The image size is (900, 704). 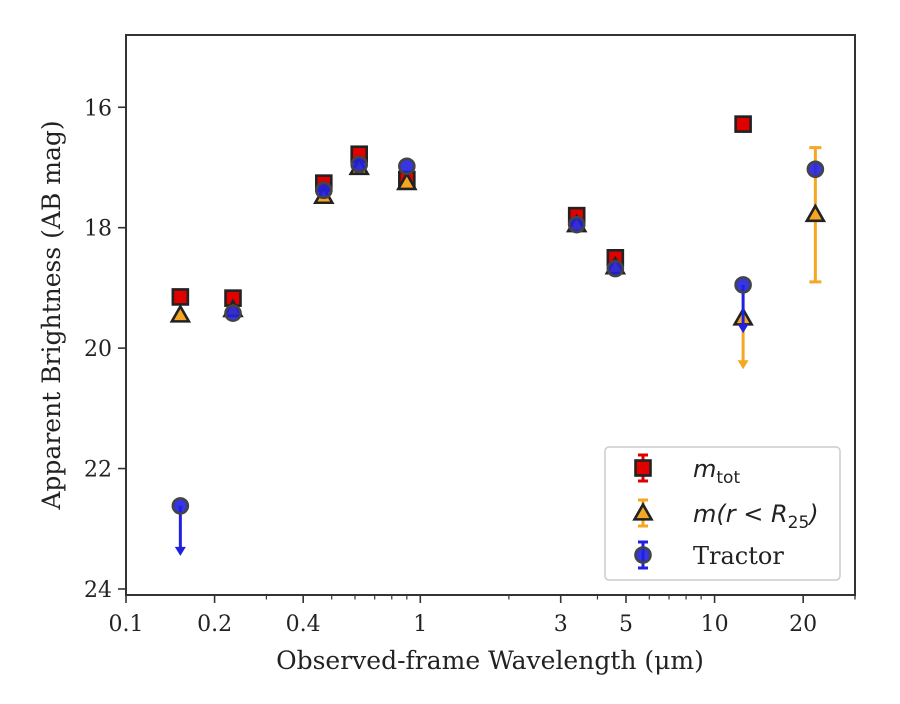 I want to click on legend-entry: mtot, so click(x=687, y=470).